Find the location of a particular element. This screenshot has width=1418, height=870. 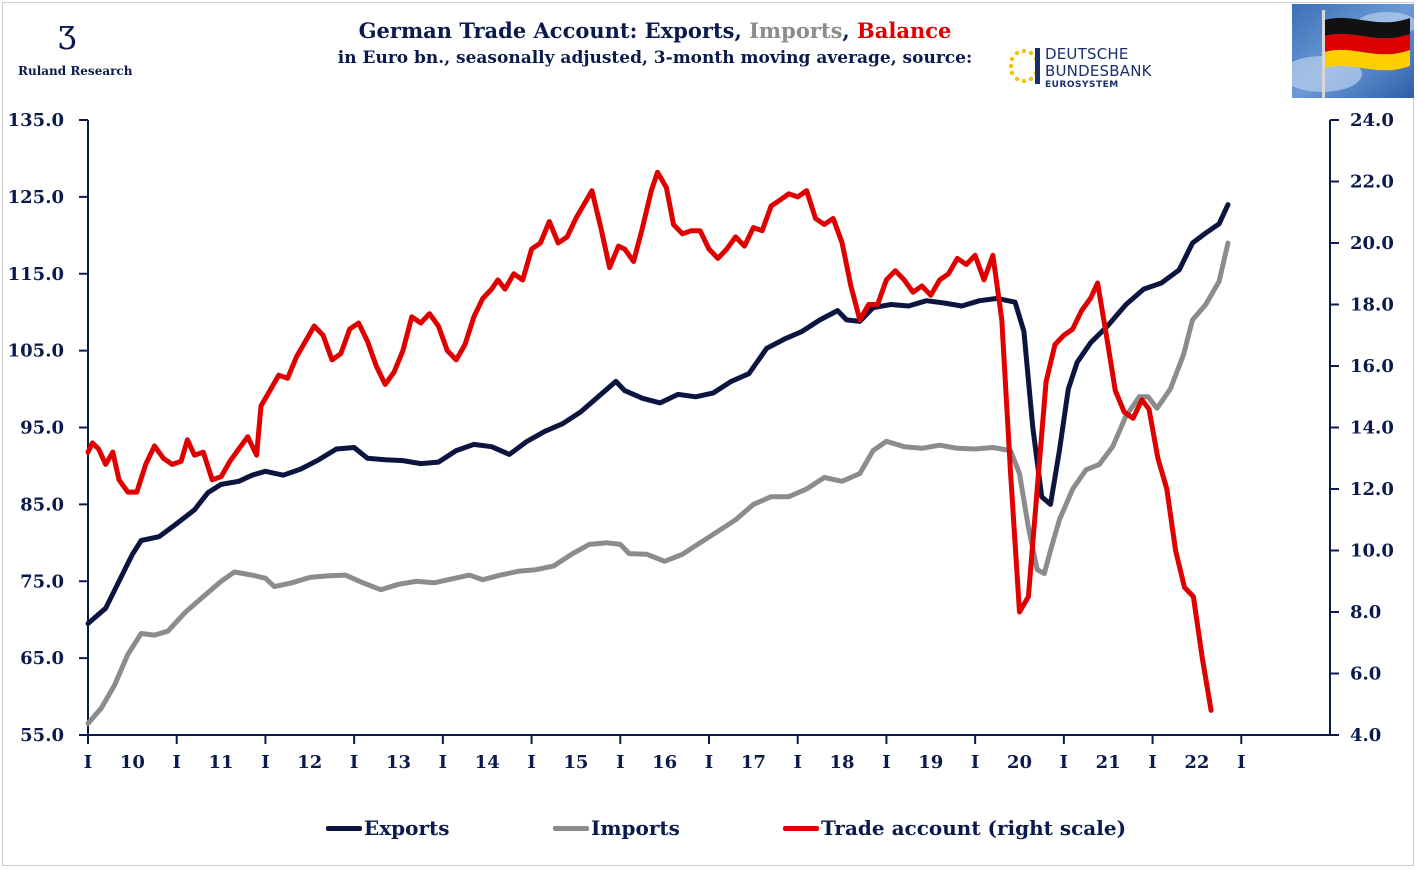

right-tick-label: 10.0 is located at coordinates (1372, 551).